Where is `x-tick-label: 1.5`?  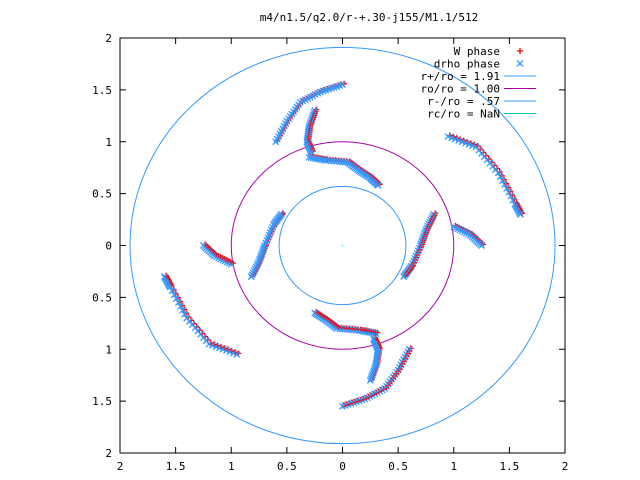
x-tick-label: 1.5 is located at coordinates (176, 466).